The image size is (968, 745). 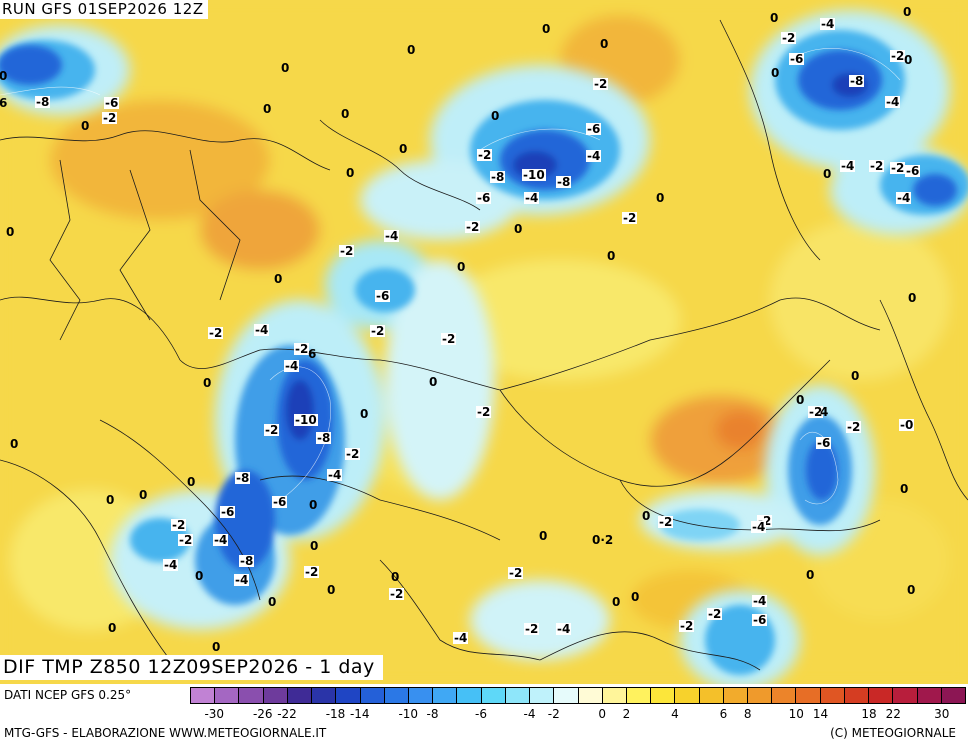 What do you see at coordinates (287, 714) in the screenshot?
I see `colorbar-tick-label: -22` at bounding box center [287, 714].